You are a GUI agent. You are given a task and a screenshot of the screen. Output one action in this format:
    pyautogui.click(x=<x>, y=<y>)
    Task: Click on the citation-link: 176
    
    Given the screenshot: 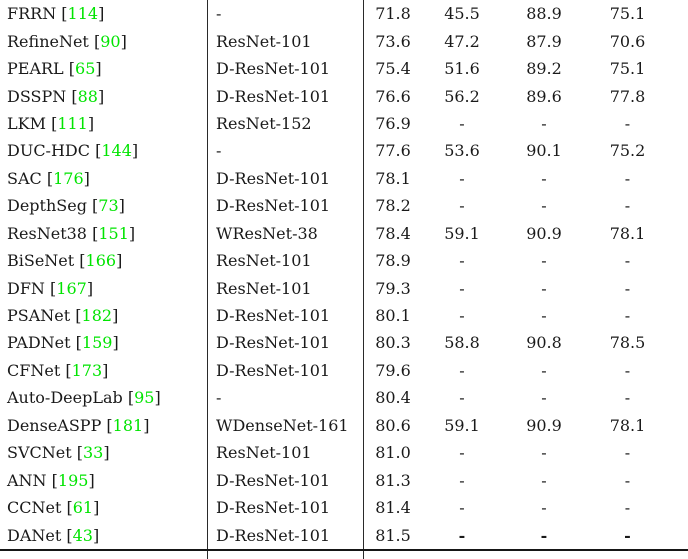 What is the action you would take?
    pyautogui.click(x=68, y=178)
    